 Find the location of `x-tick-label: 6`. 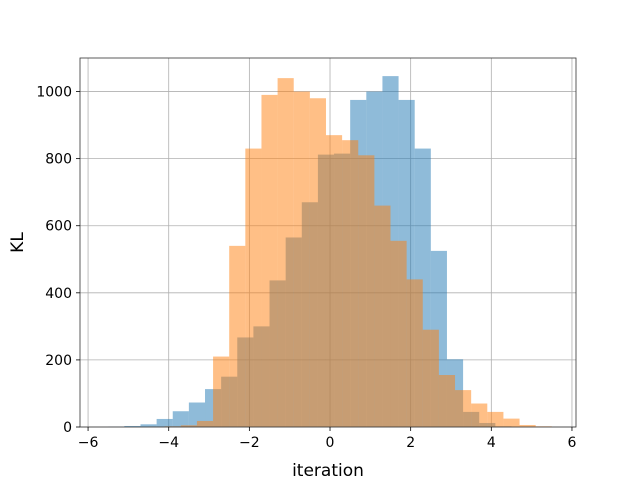

x-tick-label: 6 is located at coordinates (572, 443).